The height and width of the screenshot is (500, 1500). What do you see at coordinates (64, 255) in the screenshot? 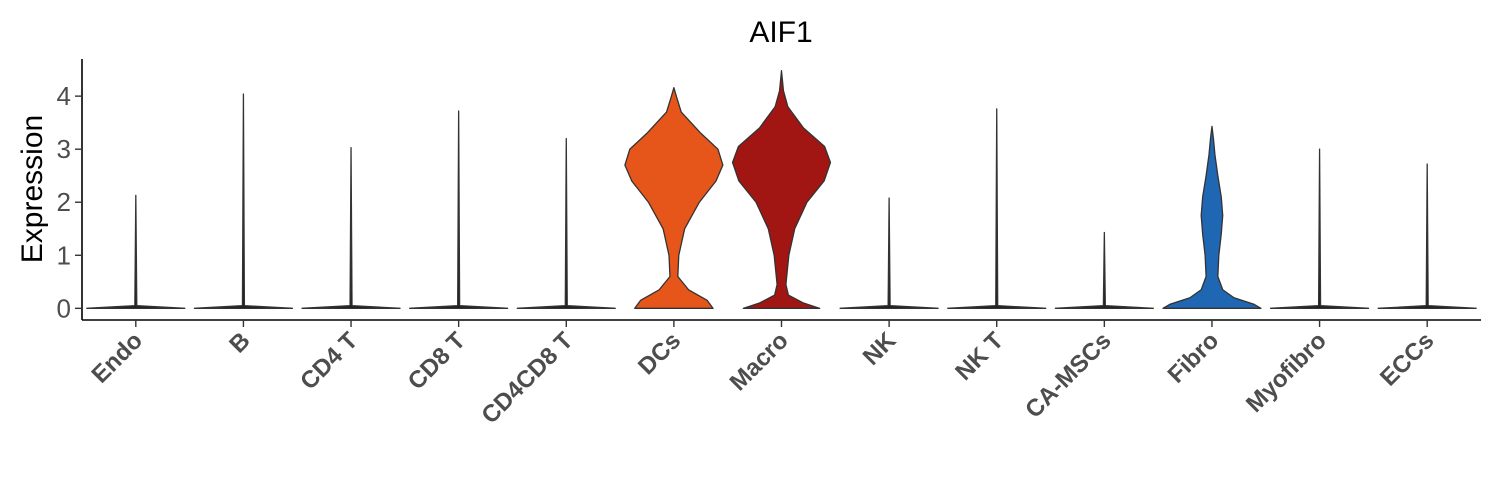
I see `y-tick-label: 1` at bounding box center [64, 255].